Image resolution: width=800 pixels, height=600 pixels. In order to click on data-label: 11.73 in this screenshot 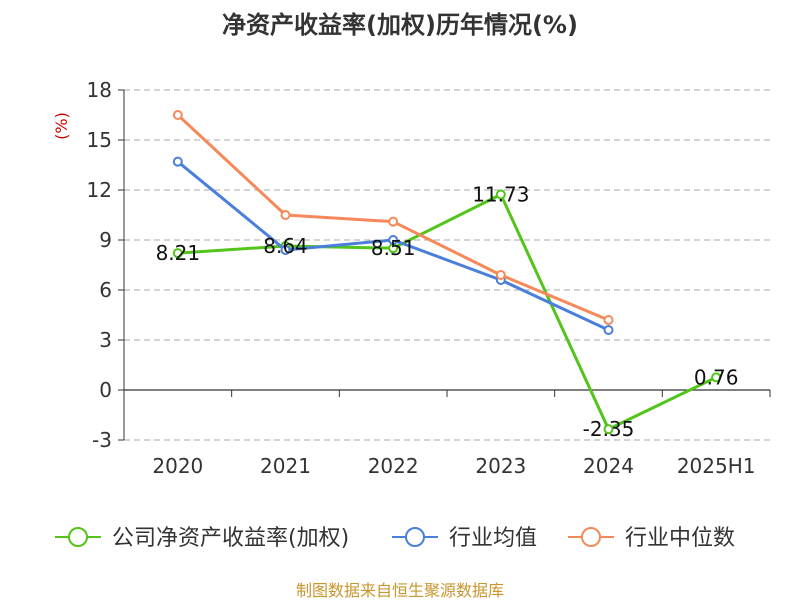, I will do `click(500, 195)`.